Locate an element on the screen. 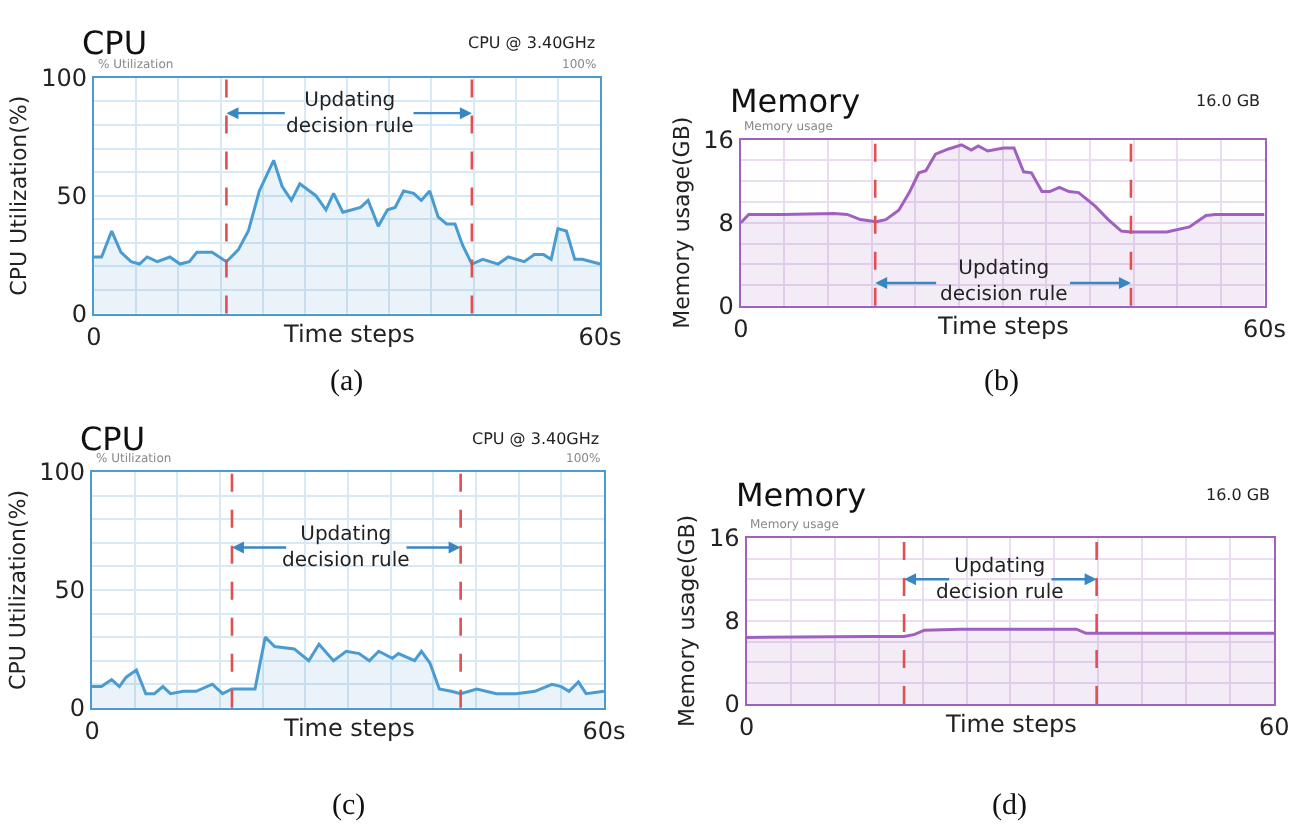 This screenshot has height=832, width=1308. x-tick-label: 60 is located at coordinates (1274, 726).